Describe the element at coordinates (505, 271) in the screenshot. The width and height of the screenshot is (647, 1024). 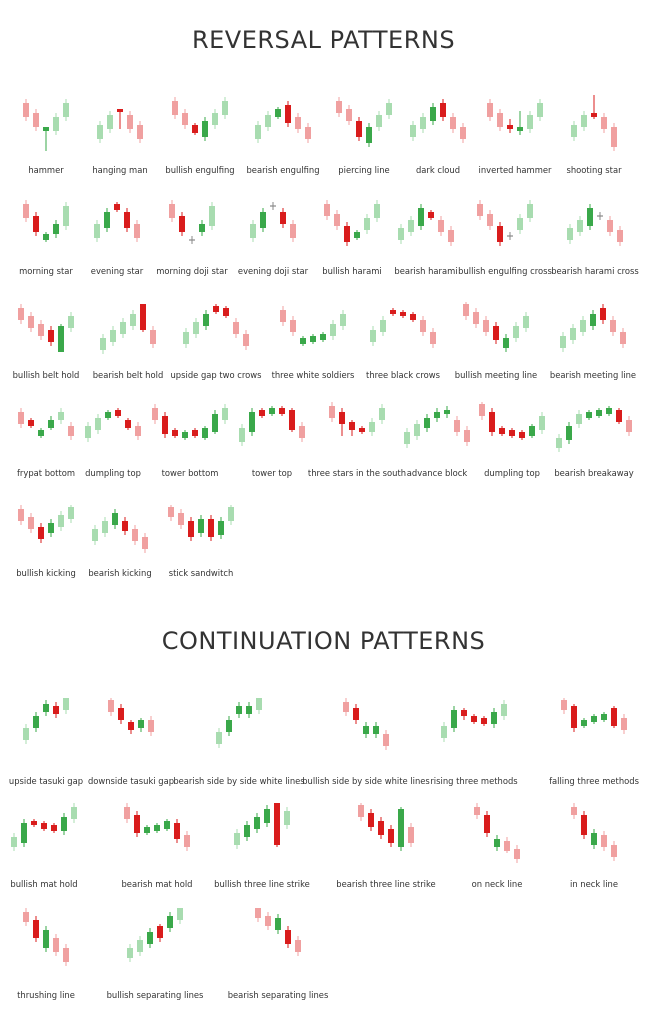
I see `pattern-label: bullish engulfing cross` at that location.